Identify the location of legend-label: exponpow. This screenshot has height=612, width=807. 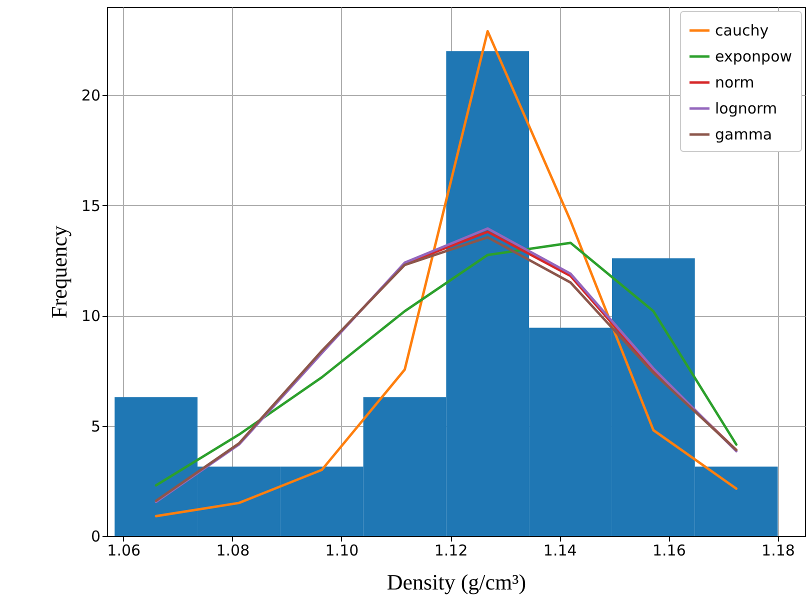
(753, 57).